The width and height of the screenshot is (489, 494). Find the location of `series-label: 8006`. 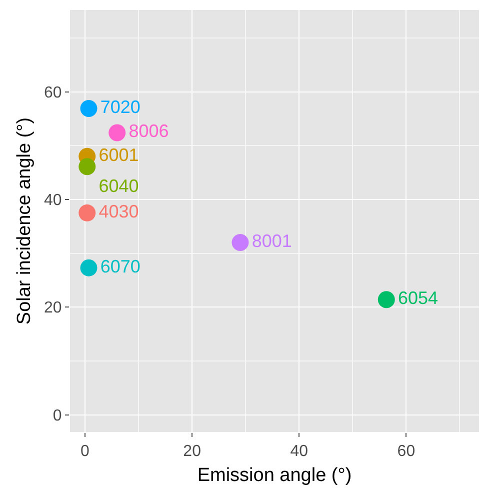

series-label: 8006 is located at coordinates (148, 131).